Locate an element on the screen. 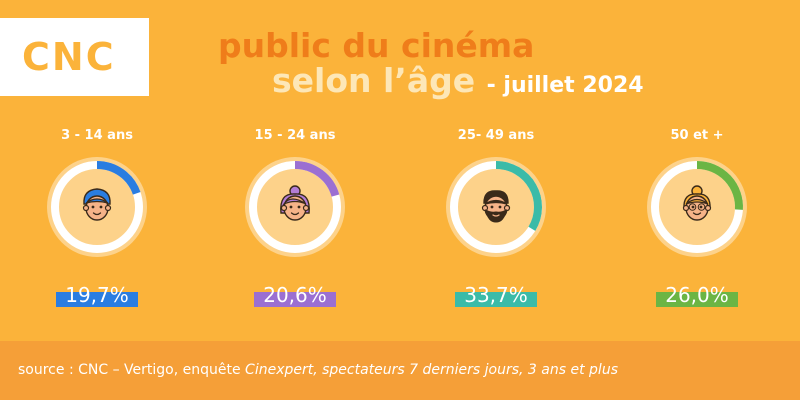  logo-box: CNC is located at coordinates (74, 57).